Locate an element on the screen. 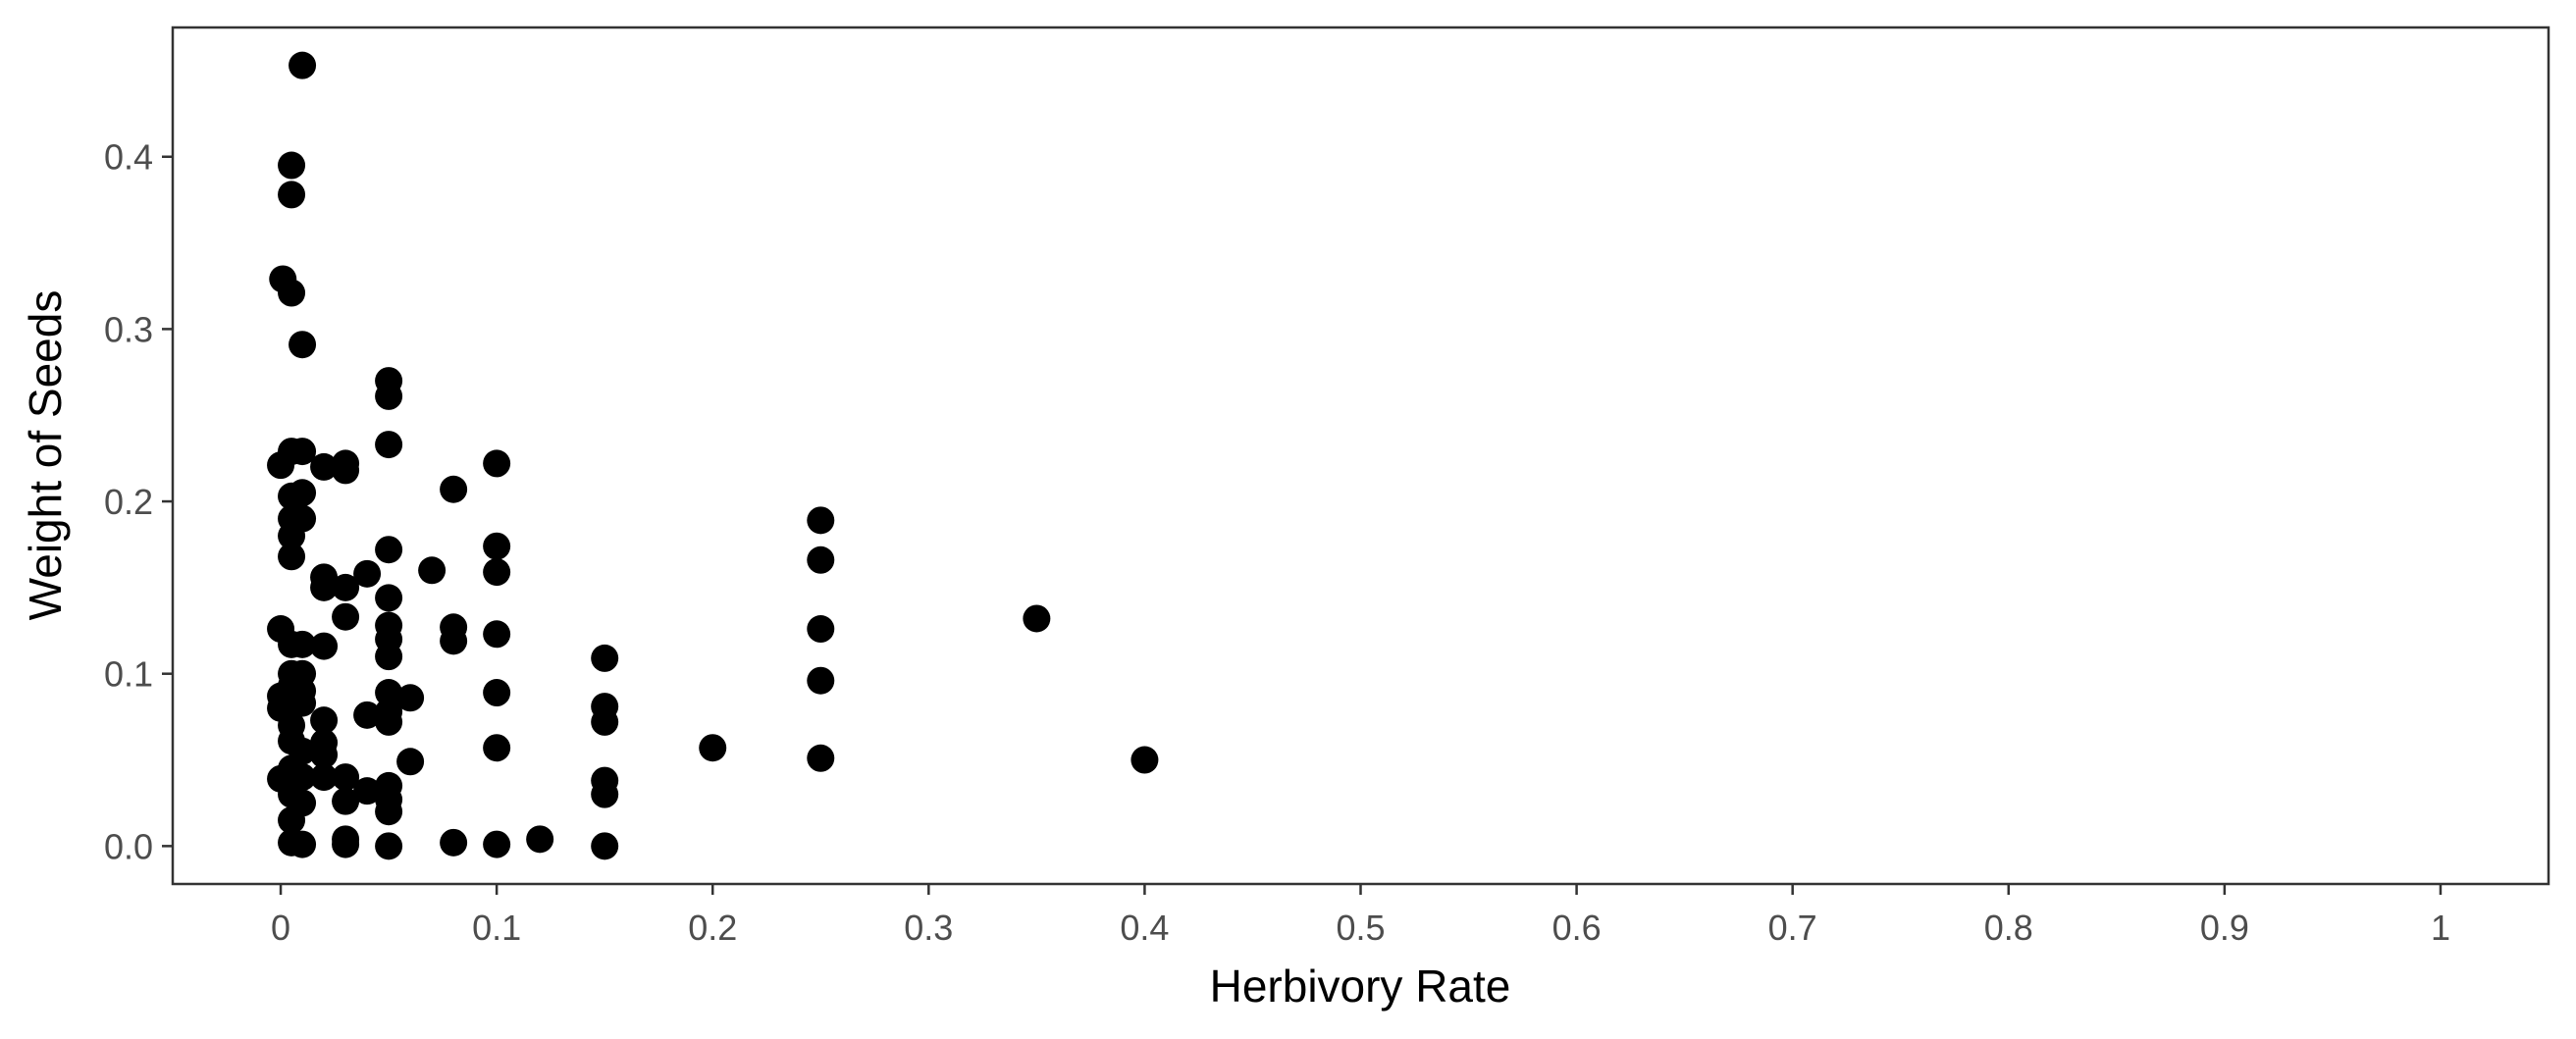 This screenshot has width=2576, height=1039. x-tick-label: 0.6 is located at coordinates (1577, 928).